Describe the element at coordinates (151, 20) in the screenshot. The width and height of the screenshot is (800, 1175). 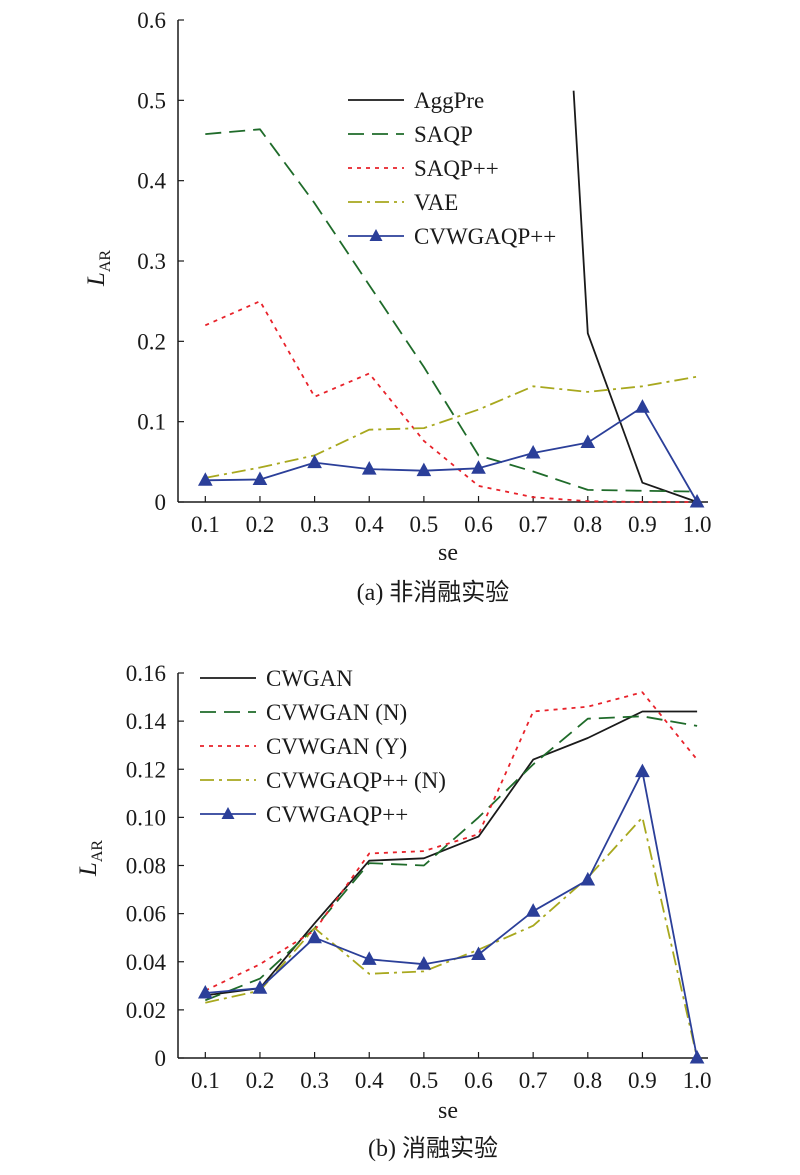
I see `y-tick-label: 0.6` at that location.